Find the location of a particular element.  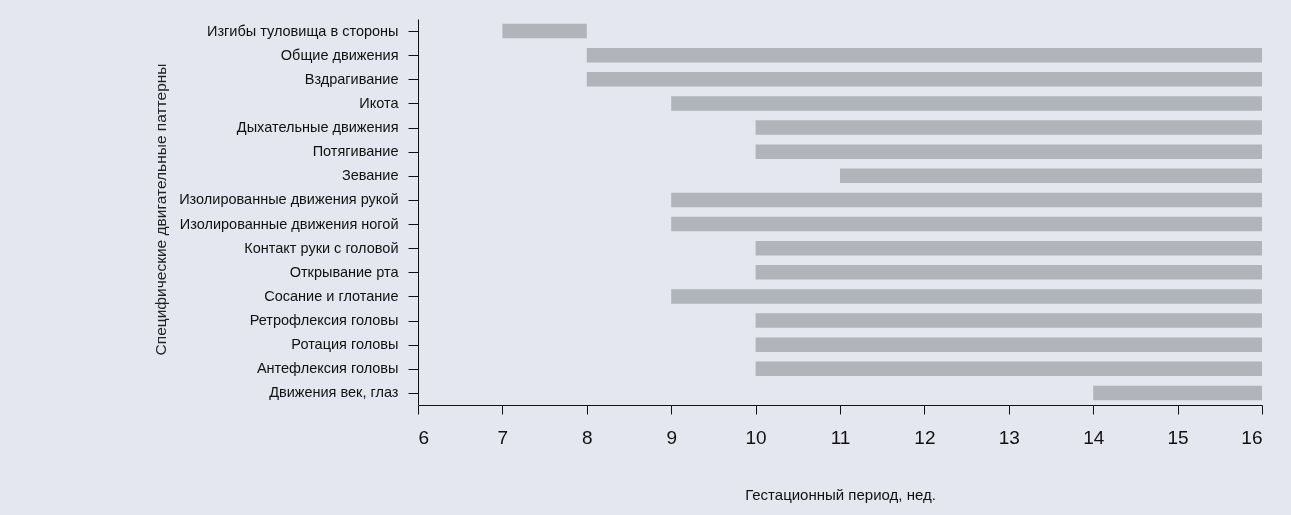

y-tick-label: Контакт руки с головой is located at coordinates (321, 247).